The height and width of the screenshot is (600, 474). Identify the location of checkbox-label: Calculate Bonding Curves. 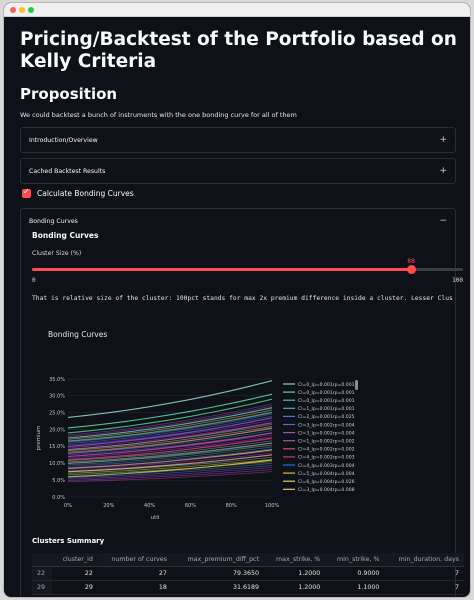
(85, 193).